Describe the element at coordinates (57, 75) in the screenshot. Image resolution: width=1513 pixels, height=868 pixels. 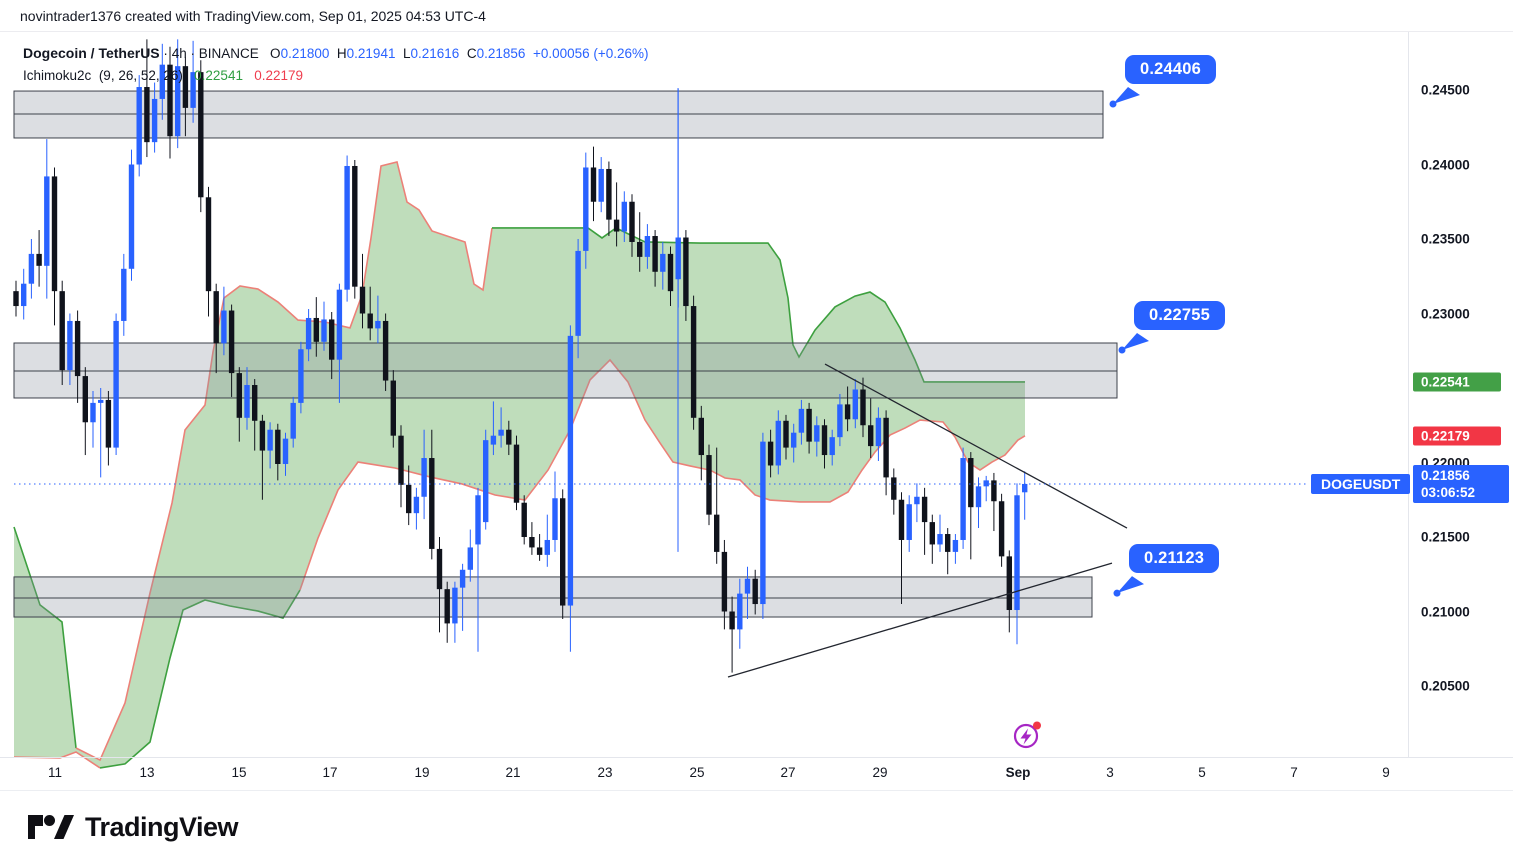
I see `indicator-name: Ichimoku2c` at that location.